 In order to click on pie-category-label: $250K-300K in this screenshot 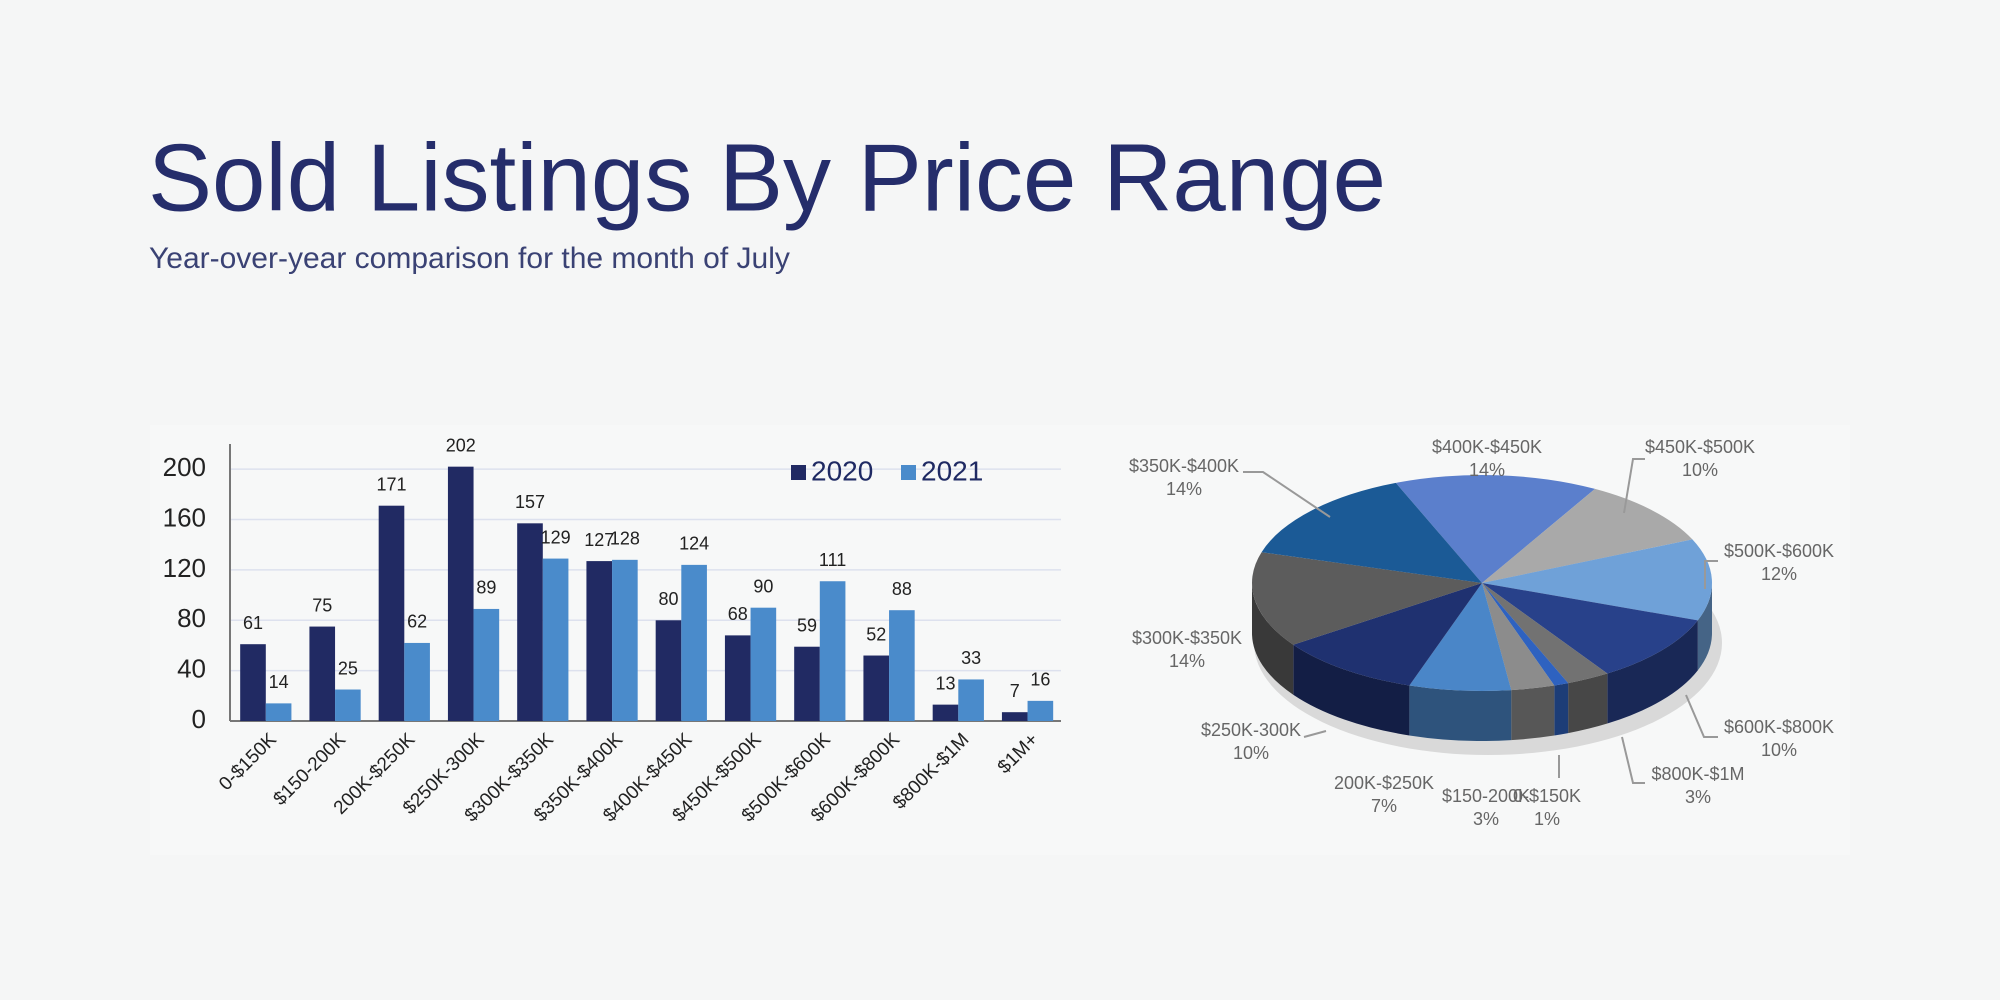, I will do `click(1251, 730)`.